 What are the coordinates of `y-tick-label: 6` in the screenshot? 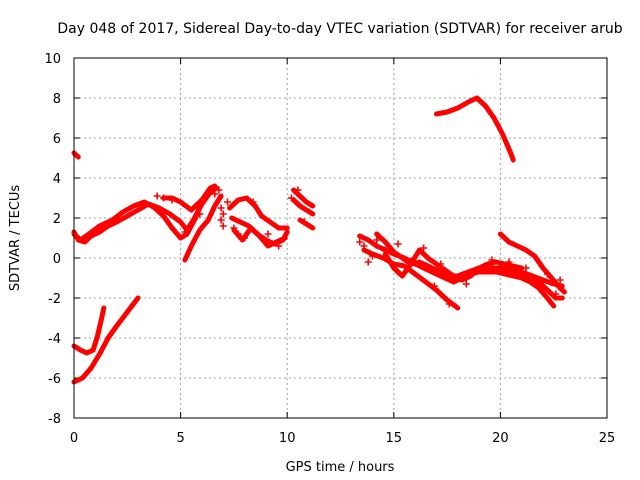 It's located at (57, 139).